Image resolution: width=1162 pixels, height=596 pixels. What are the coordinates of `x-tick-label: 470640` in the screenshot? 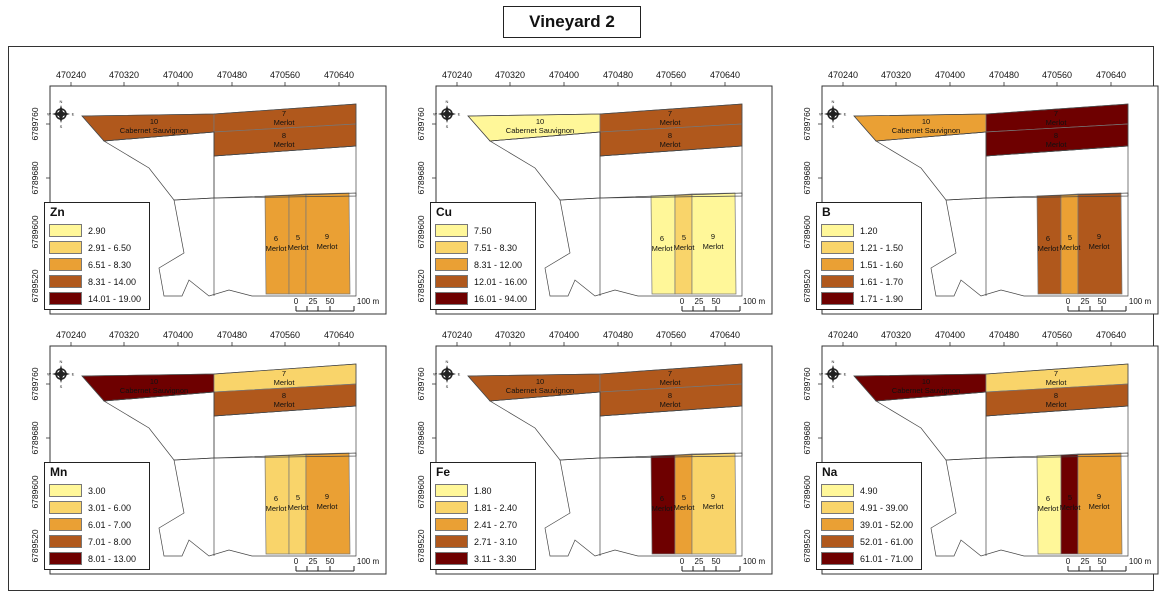 It's located at (339, 335).